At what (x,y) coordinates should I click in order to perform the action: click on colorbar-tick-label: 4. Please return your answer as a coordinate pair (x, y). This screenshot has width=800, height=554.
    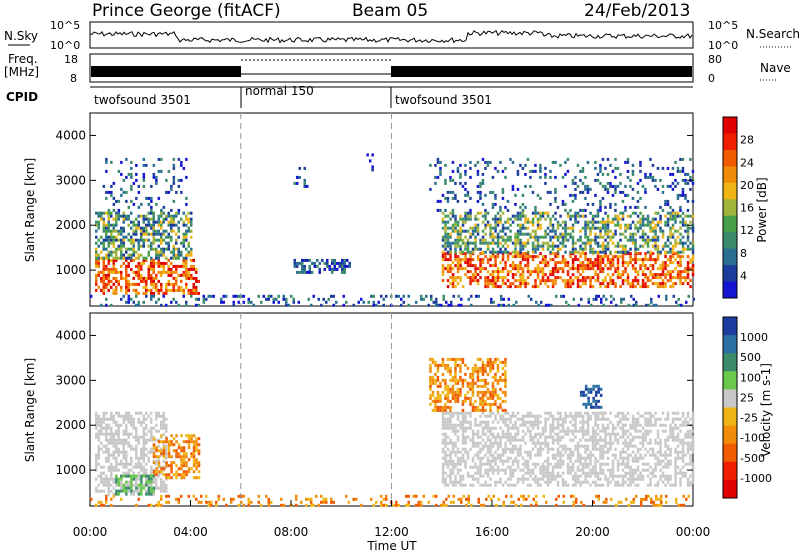
    Looking at the image, I should click on (743, 275).